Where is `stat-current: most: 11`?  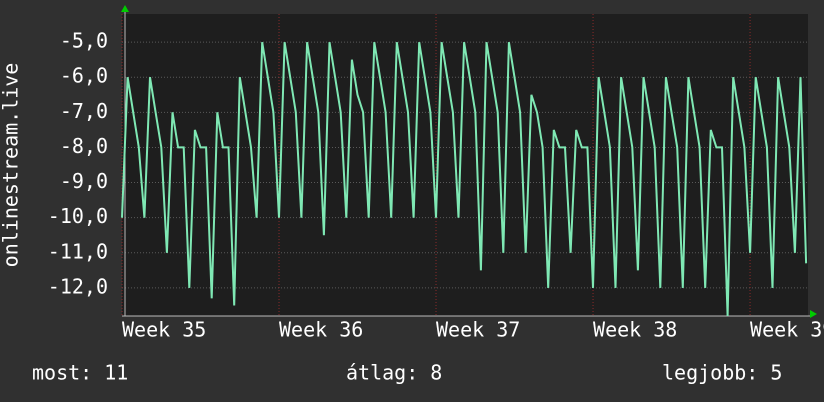 stat-current: most: 11 is located at coordinates (80, 373).